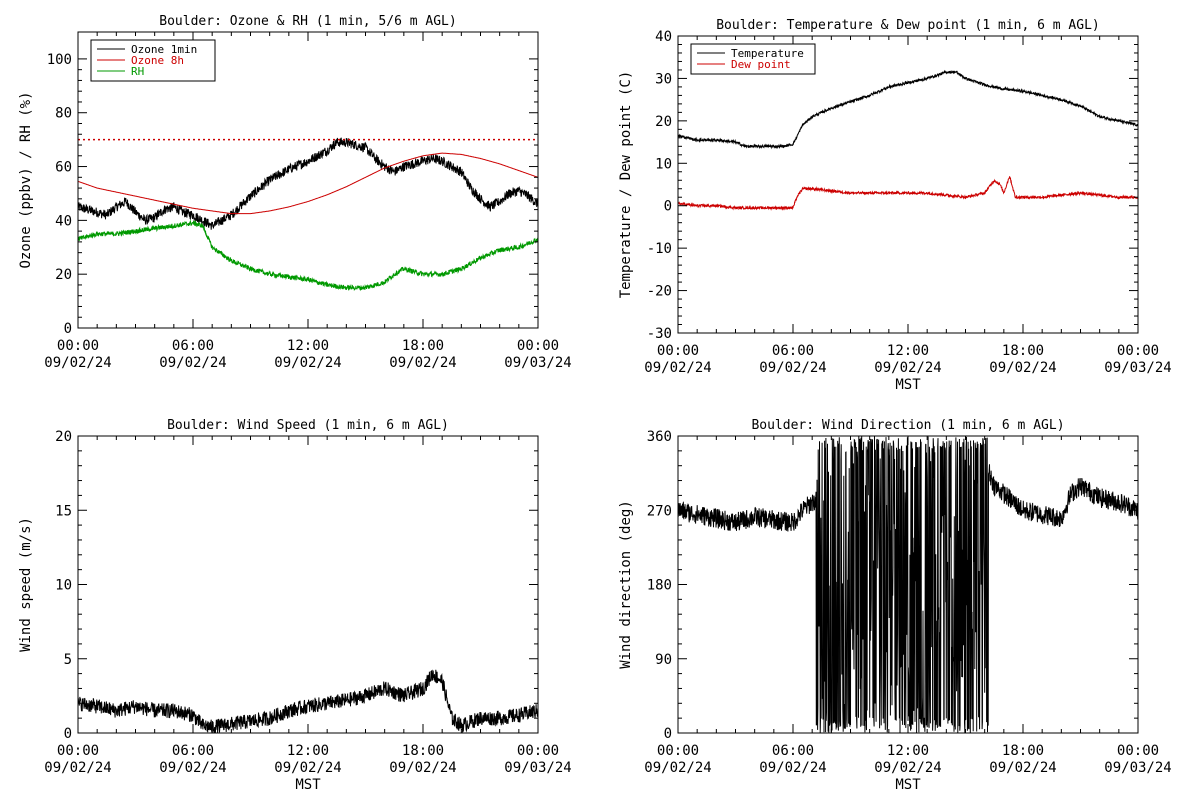 The image size is (1200, 805). What do you see at coordinates (659, 292) in the screenshot?
I see `y-tick-label: -20` at bounding box center [659, 292].